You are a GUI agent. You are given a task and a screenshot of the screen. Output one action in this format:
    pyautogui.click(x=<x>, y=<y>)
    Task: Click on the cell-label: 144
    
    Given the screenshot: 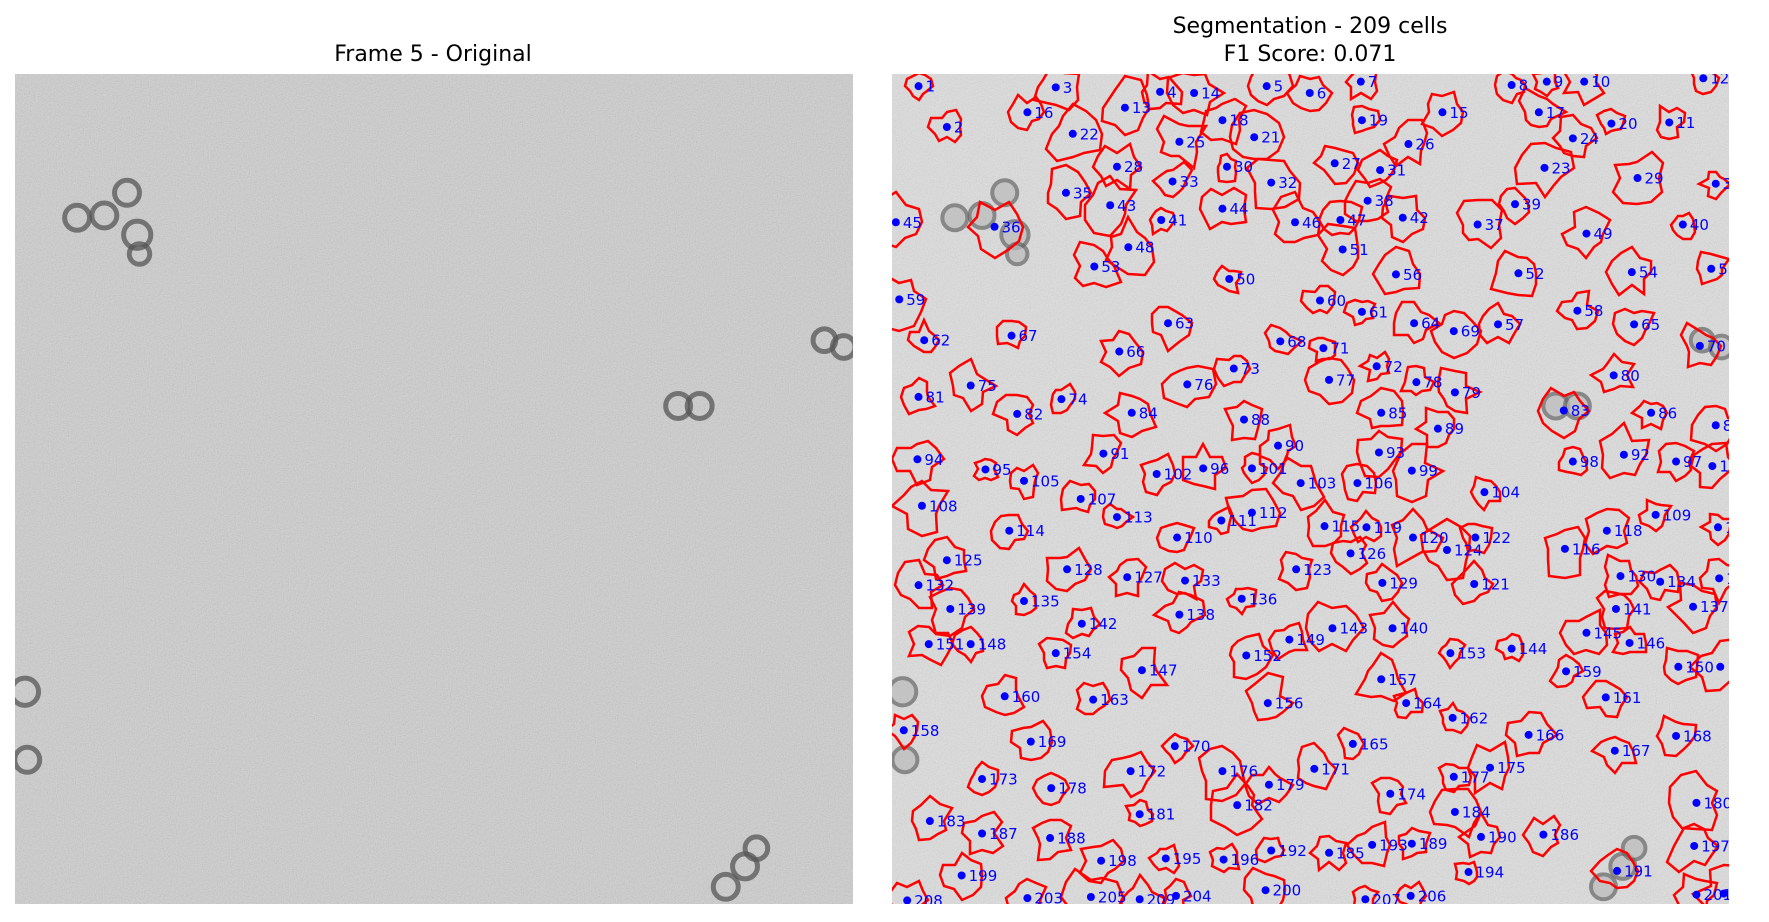 What is the action you would take?
    pyautogui.click(x=1533, y=649)
    